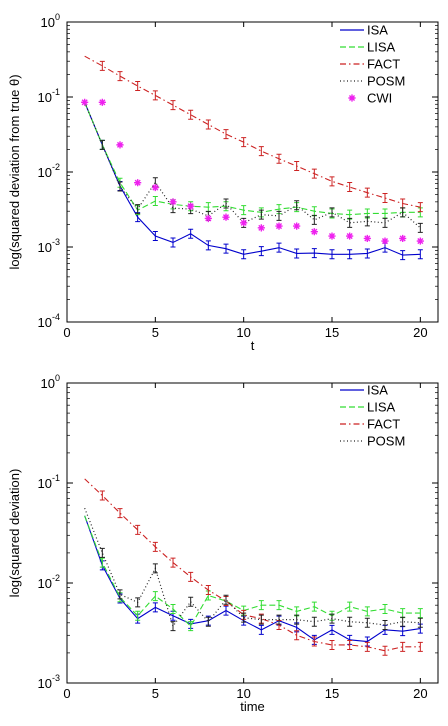 The height and width of the screenshot is (726, 448). What do you see at coordinates (372, 64) in the screenshot?
I see `legend: ISA LISA FACT POSM CWI` at bounding box center [372, 64].